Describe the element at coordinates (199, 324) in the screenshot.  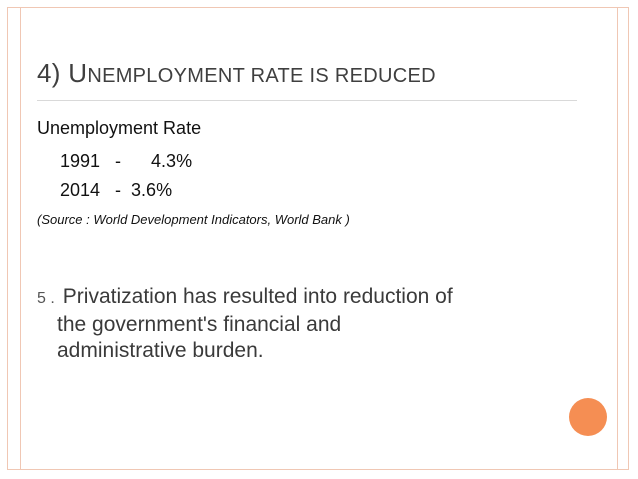
I see `point-line-2: the government's financial and` at that location.